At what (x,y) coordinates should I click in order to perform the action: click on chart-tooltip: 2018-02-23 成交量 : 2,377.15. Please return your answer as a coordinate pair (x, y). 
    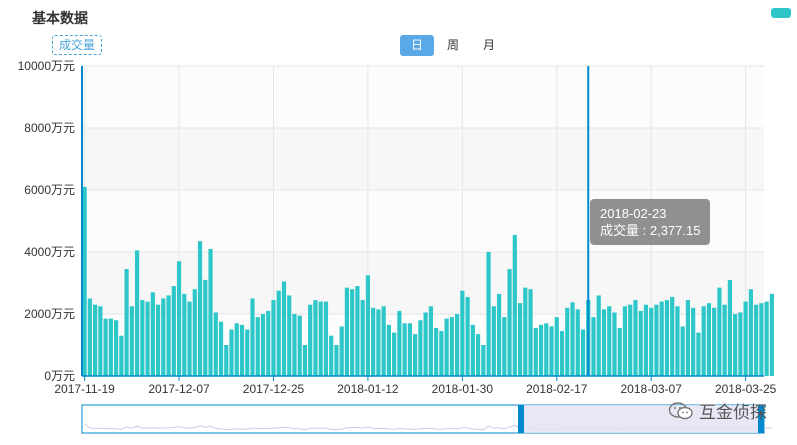
    Looking at the image, I should click on (650, 222).